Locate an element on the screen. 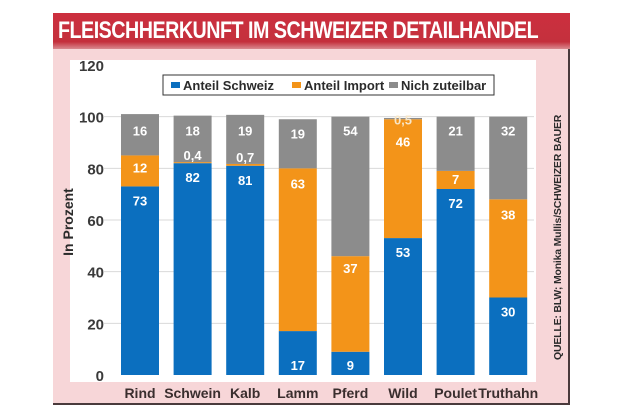  bar-kalb-import is located at coordinates (245, 164).